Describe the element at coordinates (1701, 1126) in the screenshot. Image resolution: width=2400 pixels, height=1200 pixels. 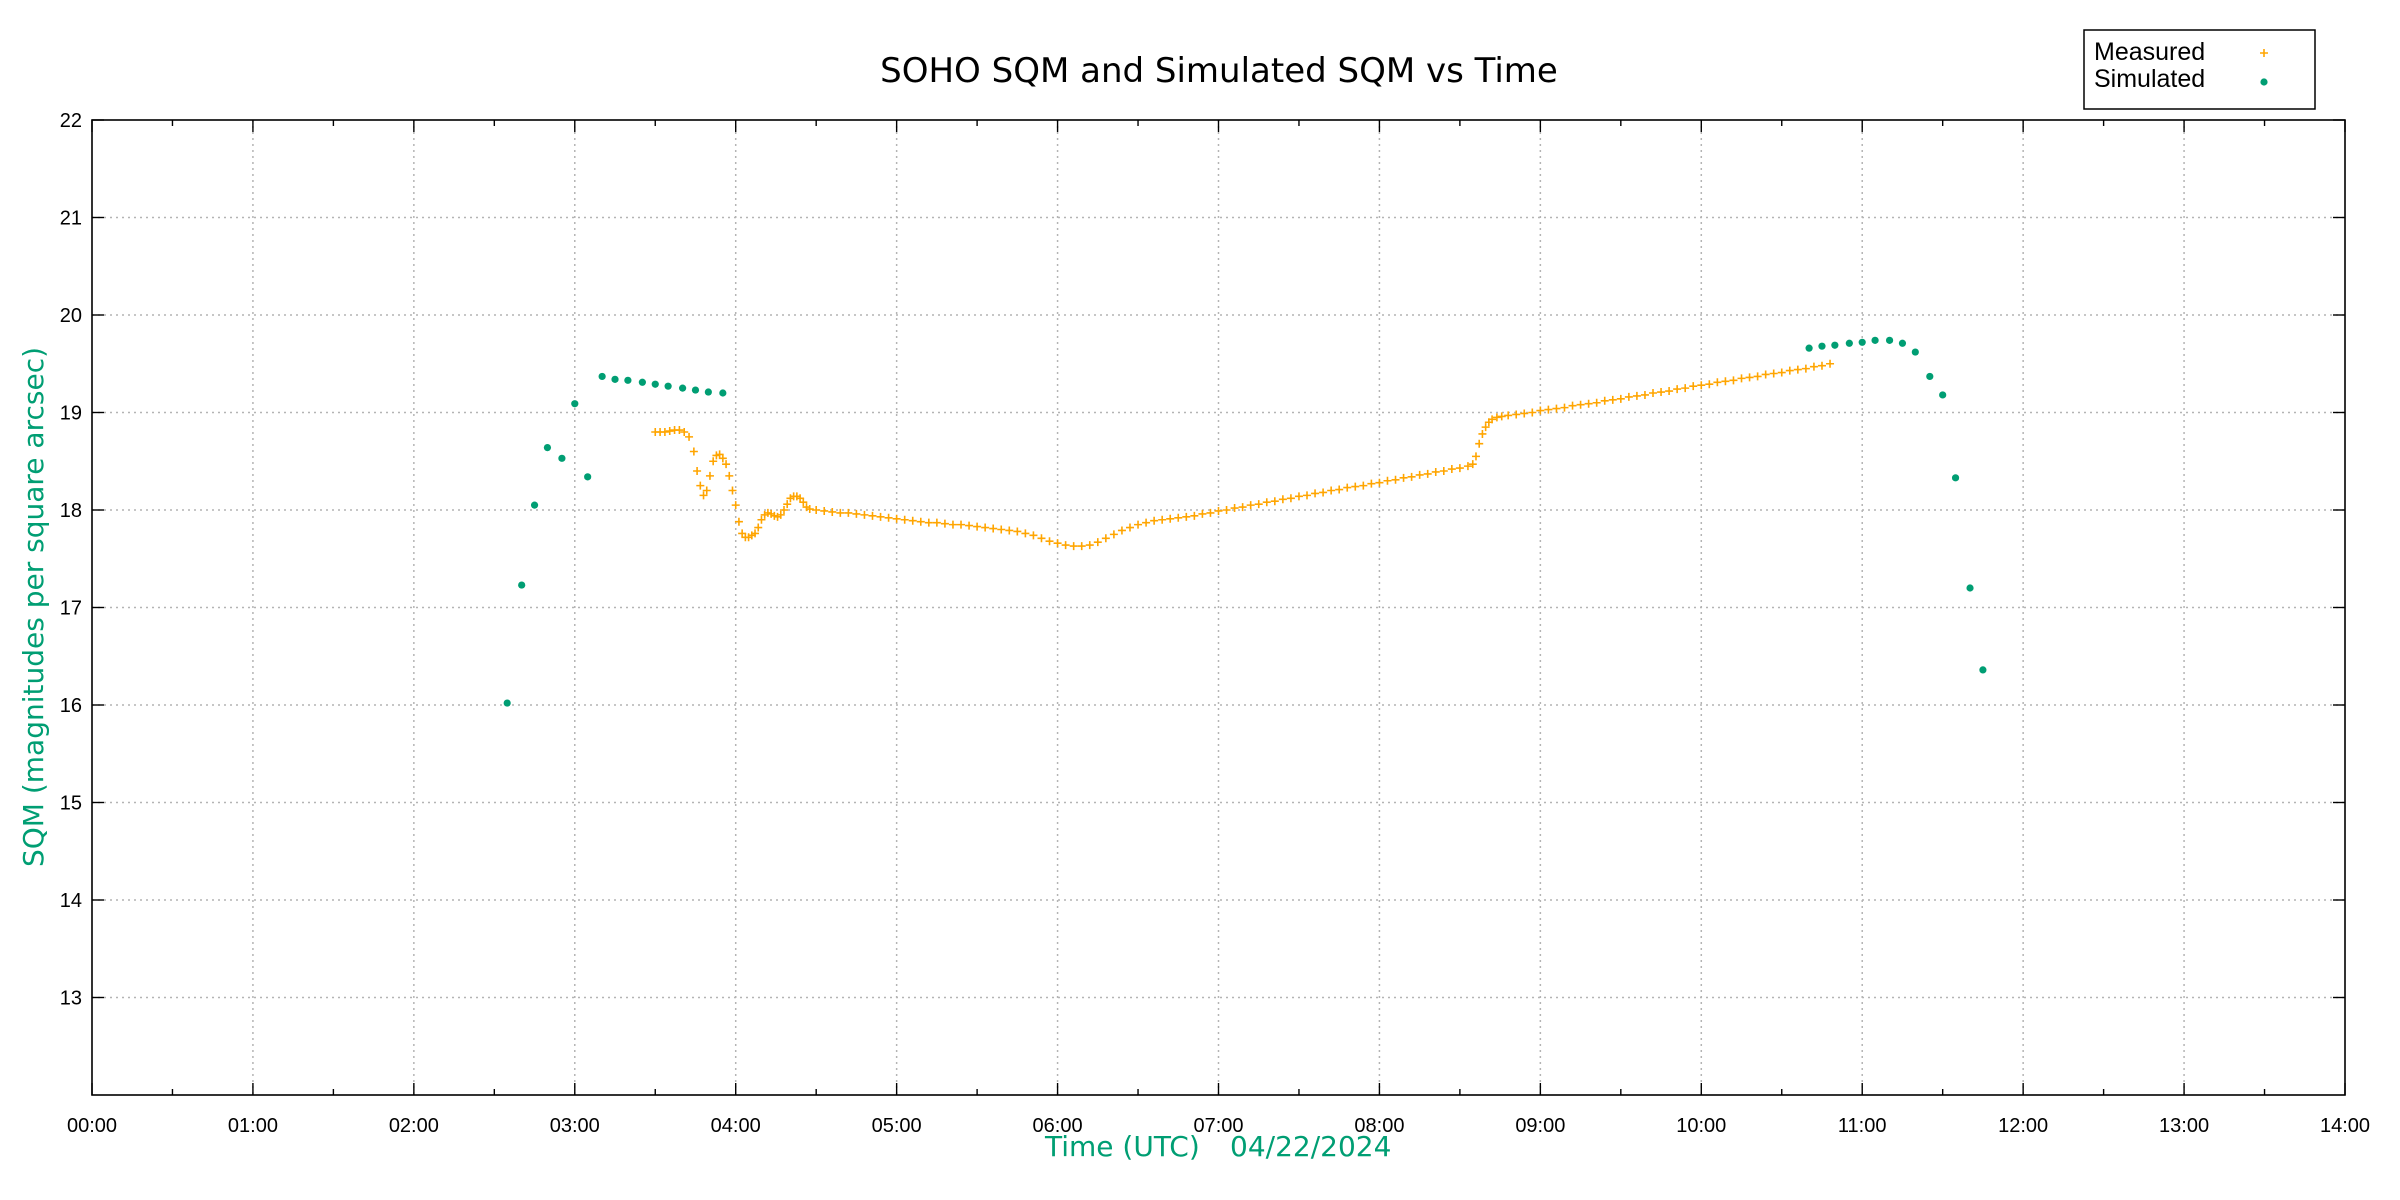
I see `x-tick-label: 10:00` at that location.